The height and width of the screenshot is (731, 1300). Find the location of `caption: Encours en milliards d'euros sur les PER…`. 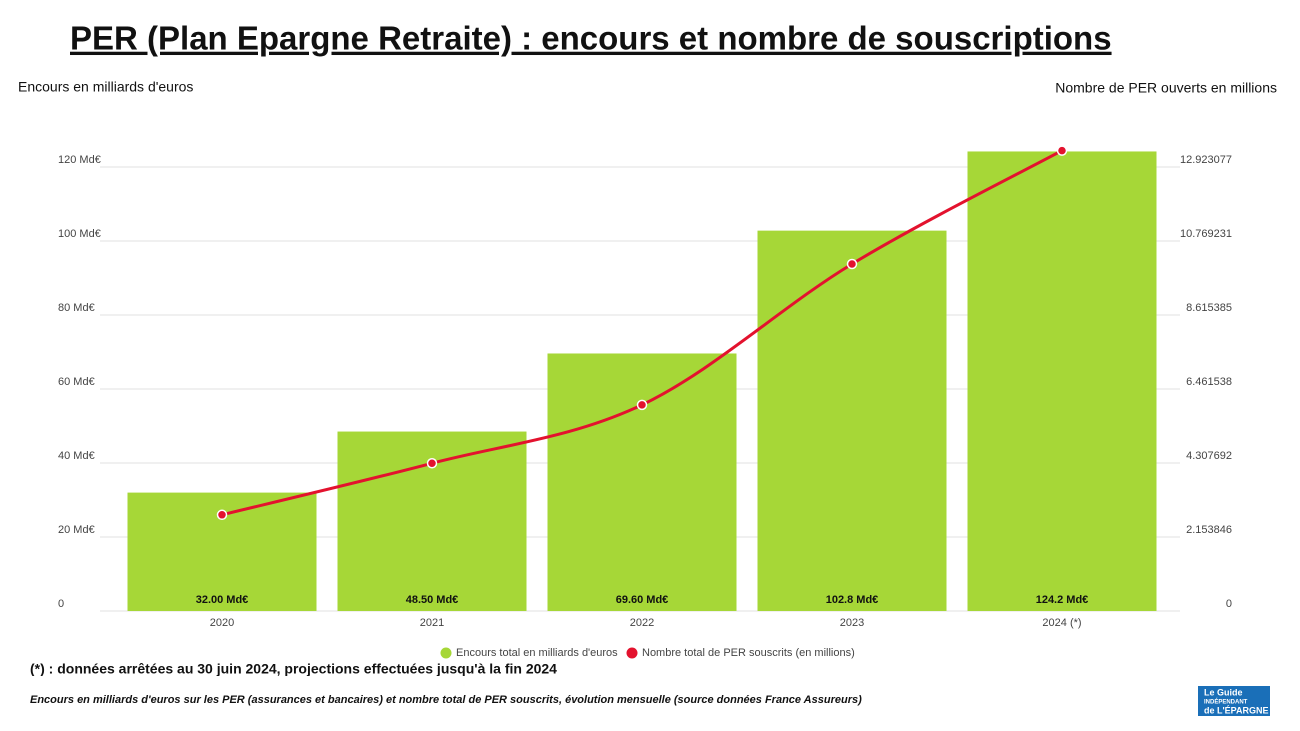

caption: Encours en milliards d'euros sur les PER… is located at coordinates (446, 700).